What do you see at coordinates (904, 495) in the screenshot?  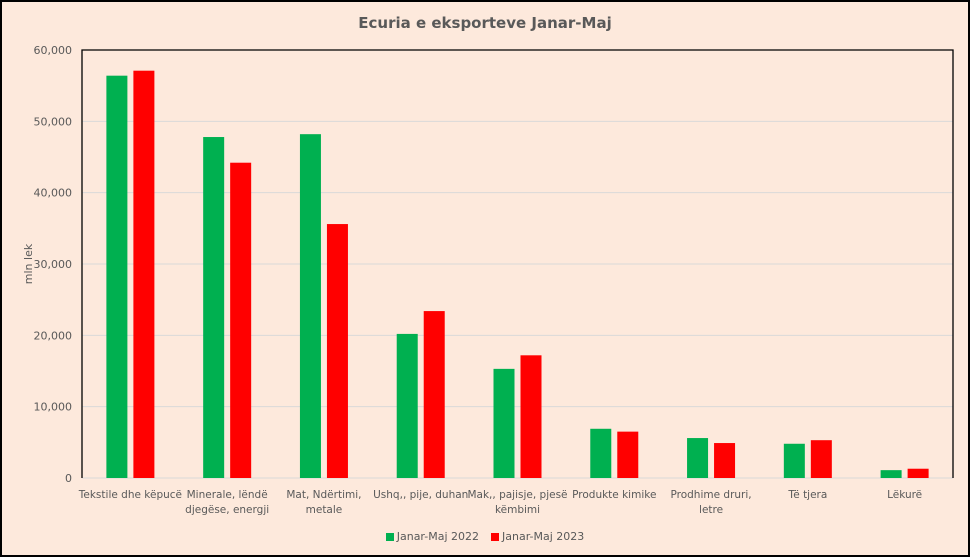 I see `x-tick-label: Lëkurë` at bounding box center [904, 495].